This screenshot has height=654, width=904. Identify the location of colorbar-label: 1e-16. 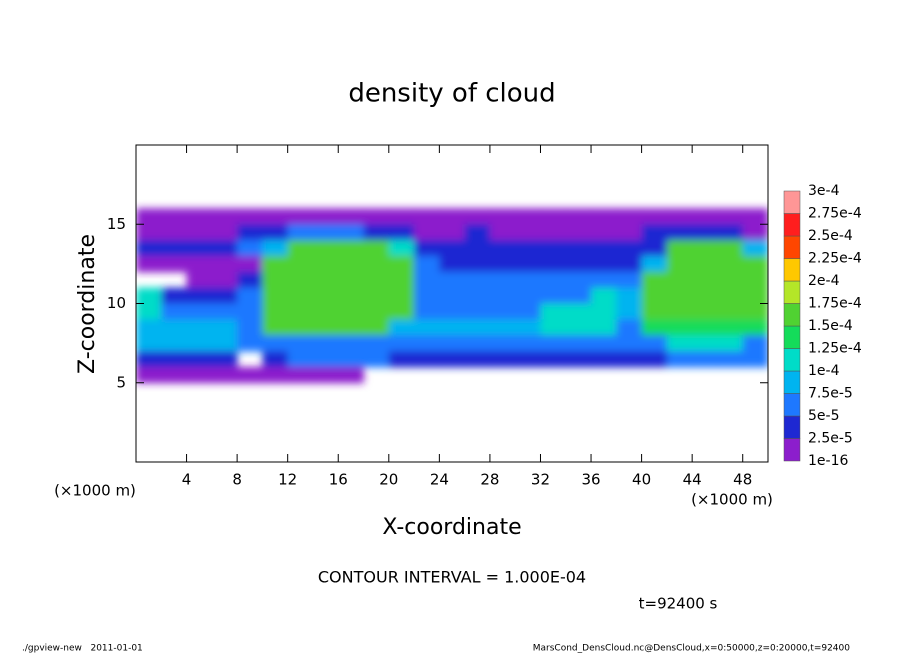
(828, 461).